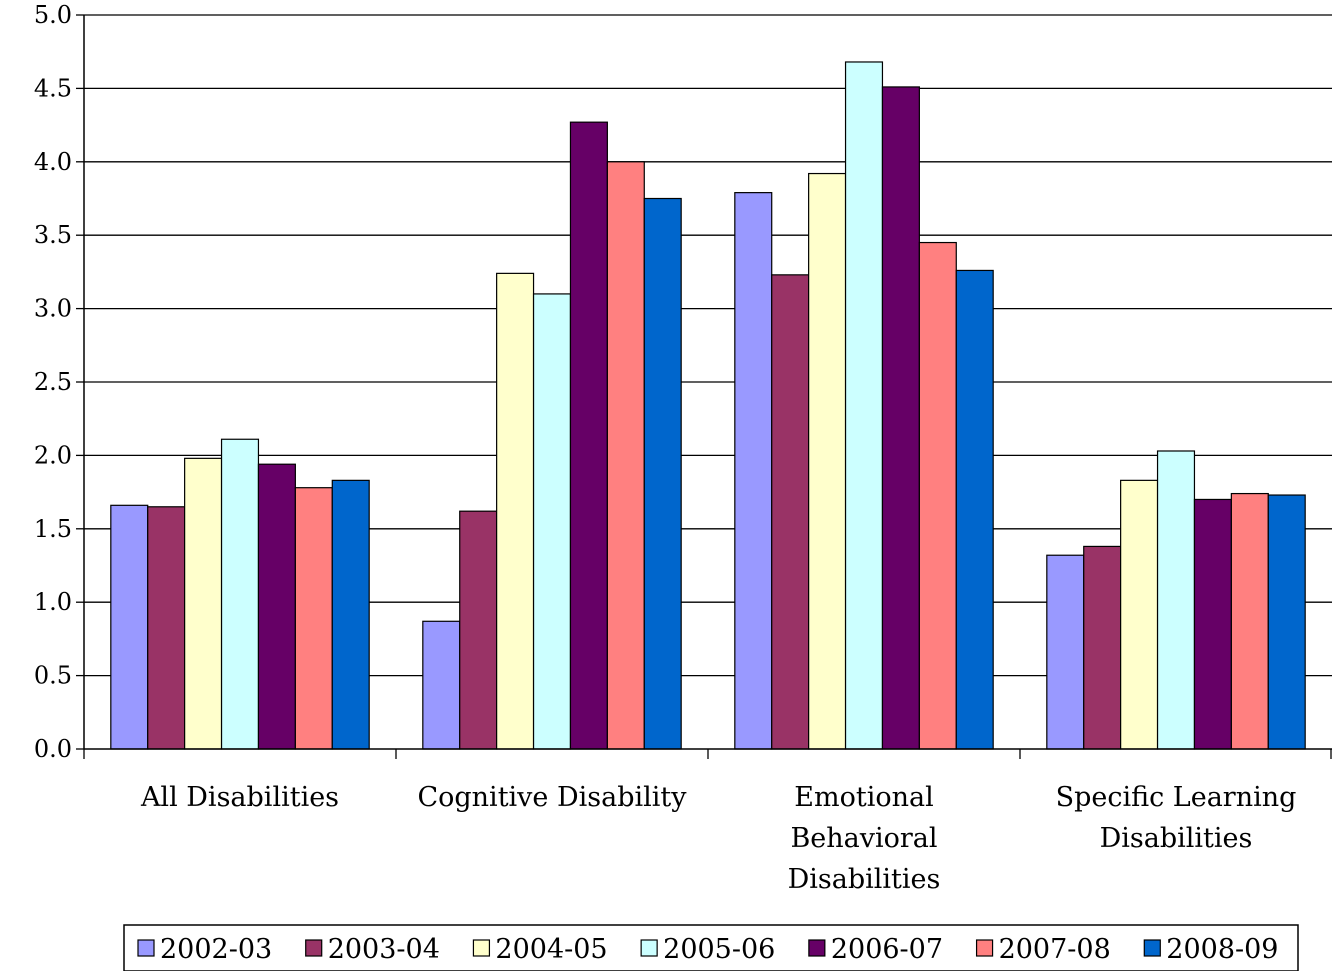 The width and height of the screenshot is (1332, 975). What do you see at coordinates (1055, 949) in the screenshot?
I see `legend-label: 2007-08` at bounding box center [1055, 949].